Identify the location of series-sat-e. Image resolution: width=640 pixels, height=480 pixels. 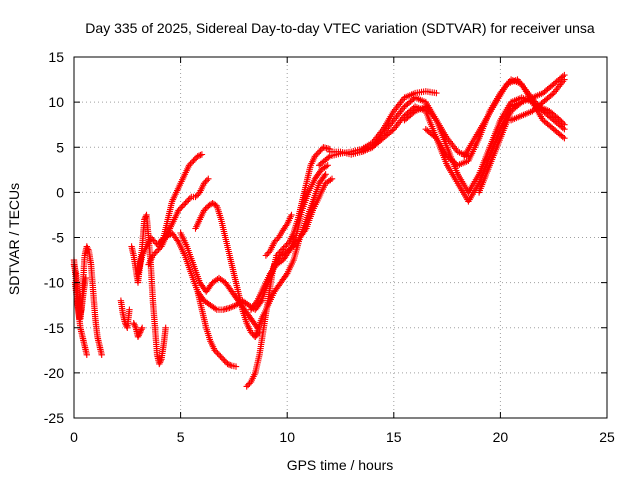
(138, 330).